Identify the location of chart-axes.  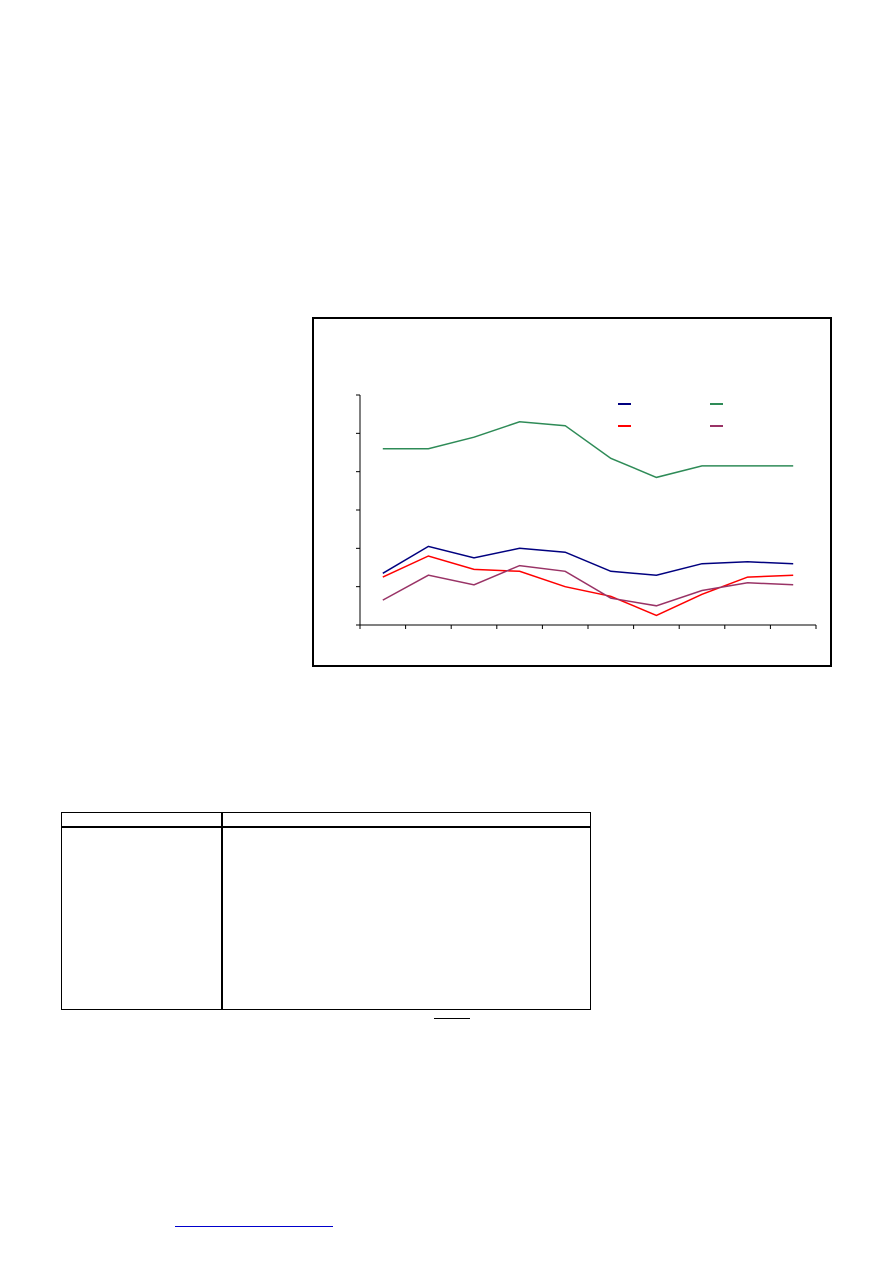
(586, 511).